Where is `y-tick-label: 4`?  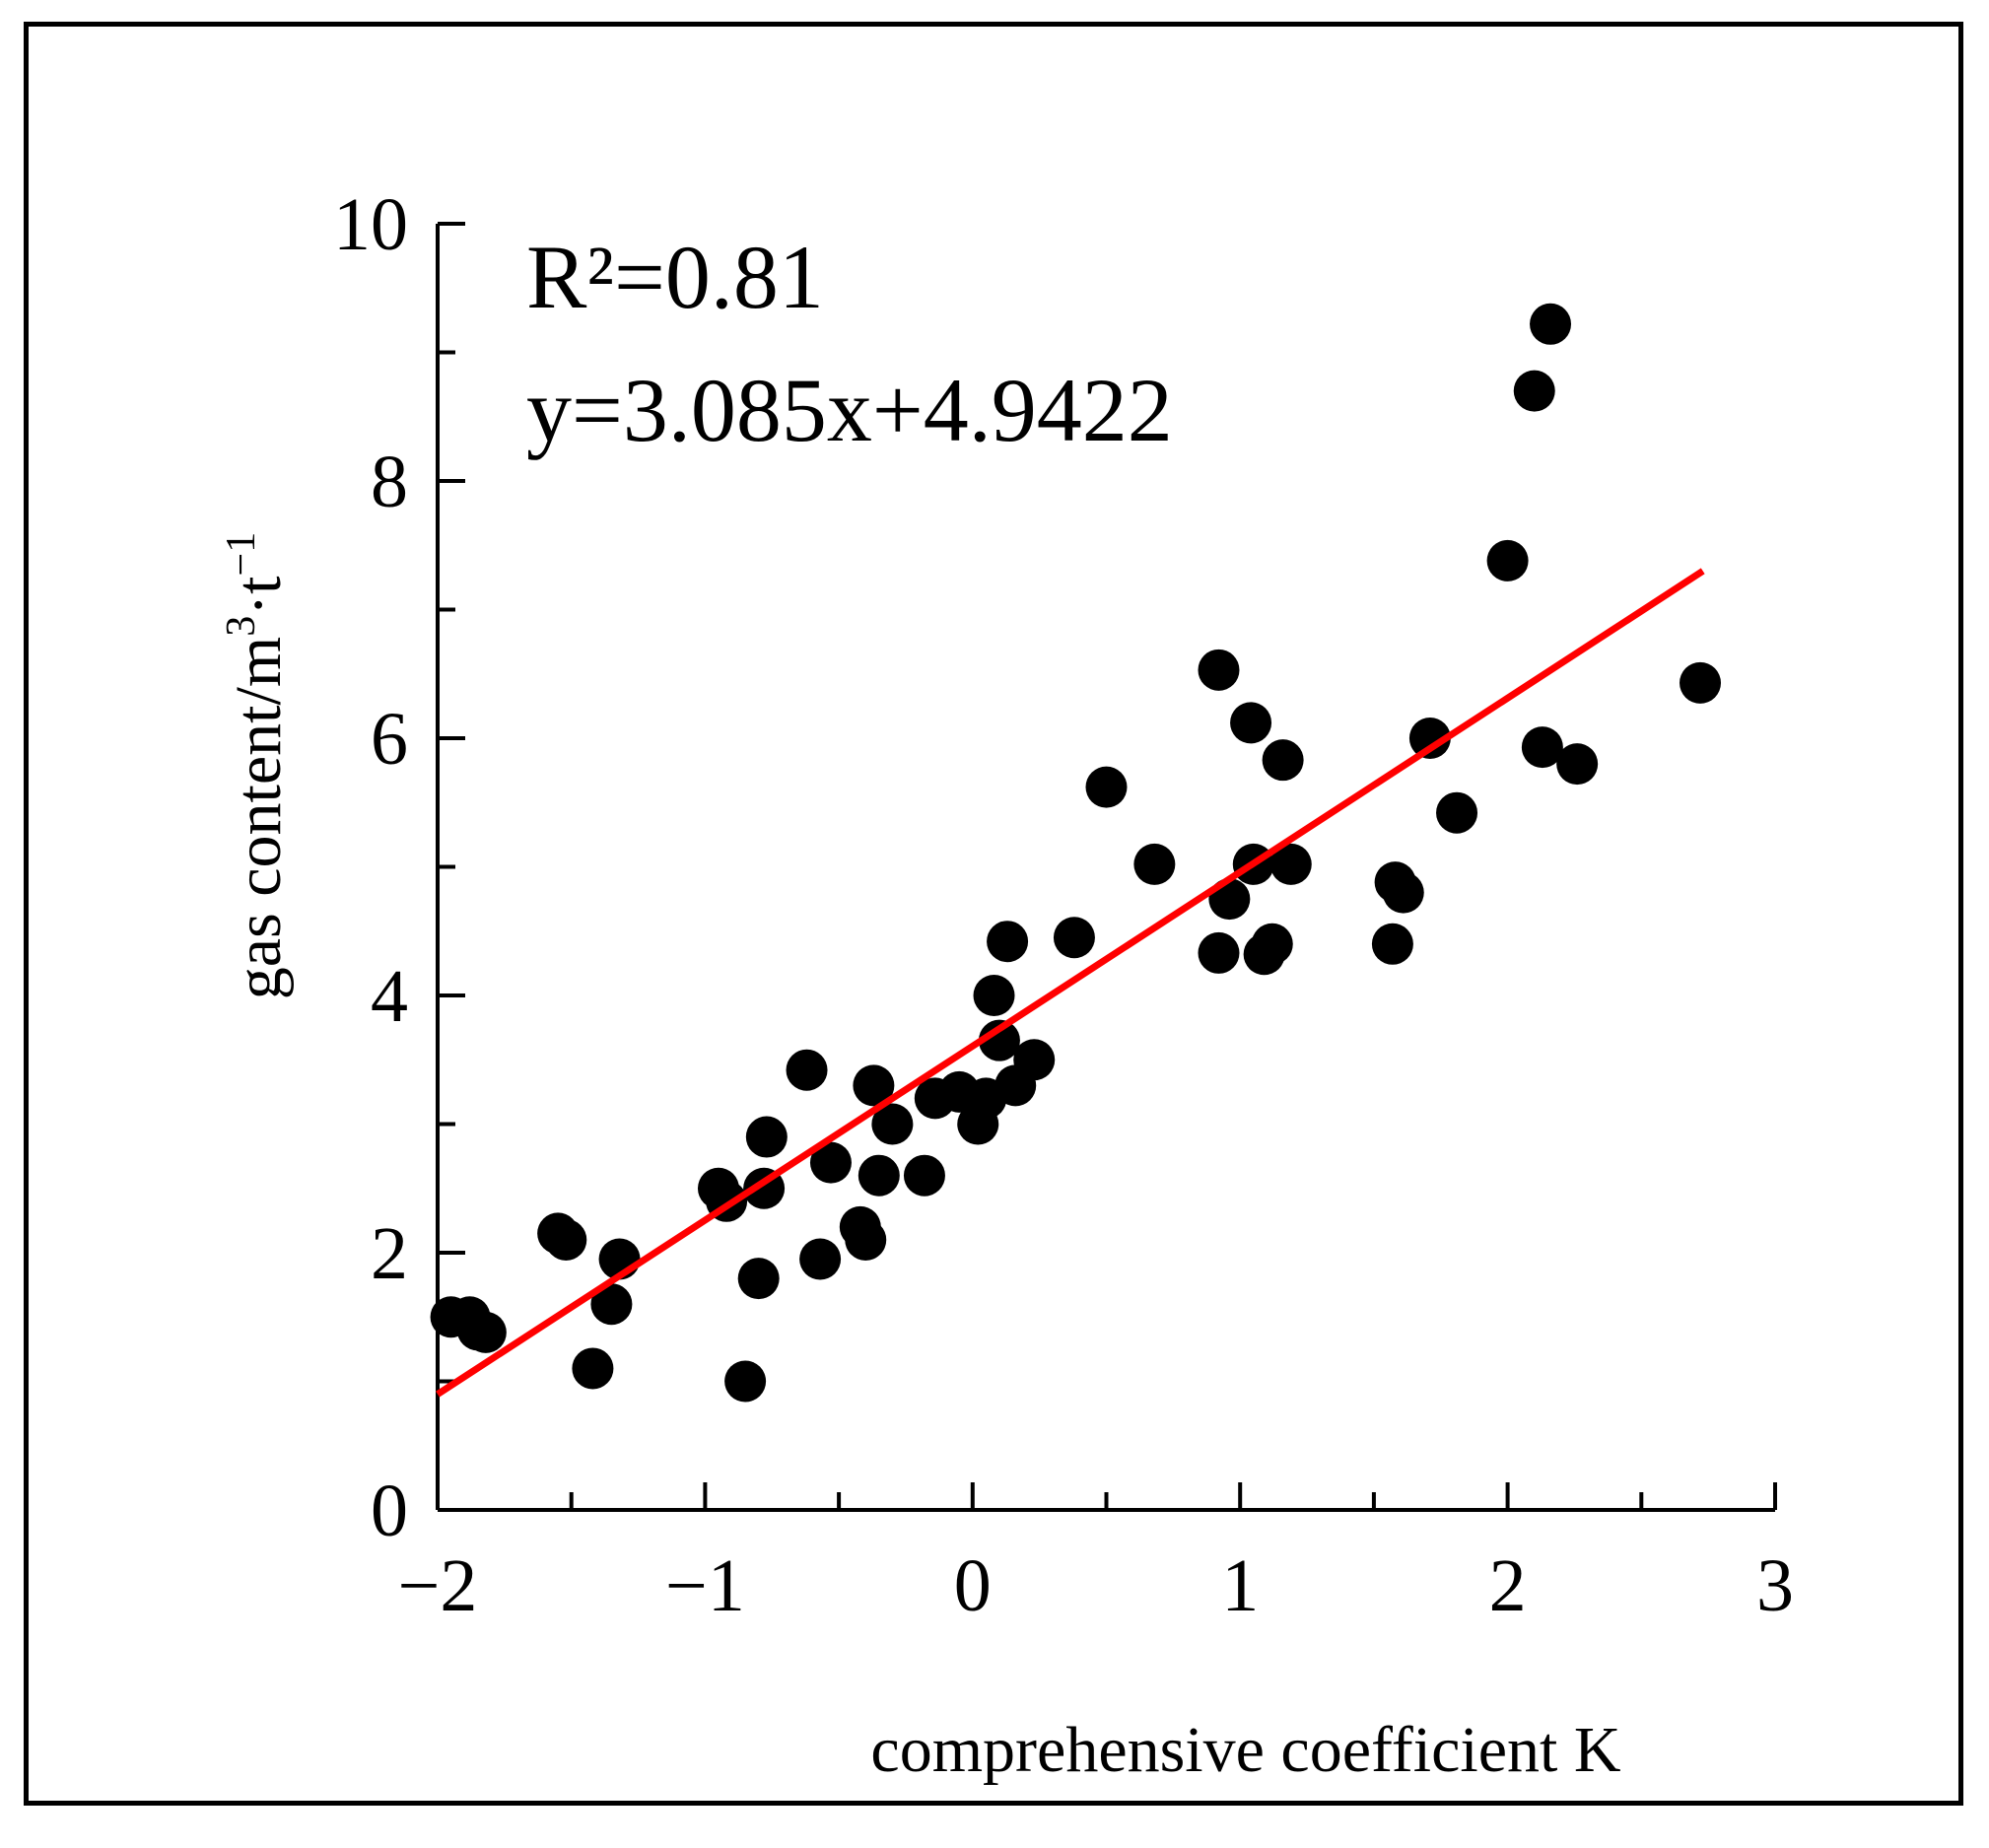
y-tick-label: 4 is located at coordinates (389, 996).